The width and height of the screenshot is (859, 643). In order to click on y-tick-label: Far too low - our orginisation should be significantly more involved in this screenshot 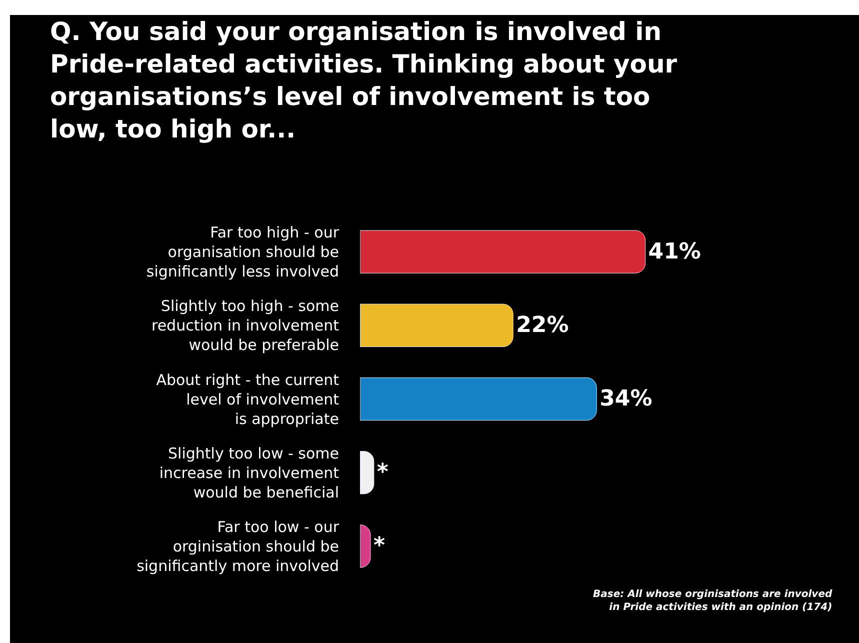, I will do `click(238, 546)`.